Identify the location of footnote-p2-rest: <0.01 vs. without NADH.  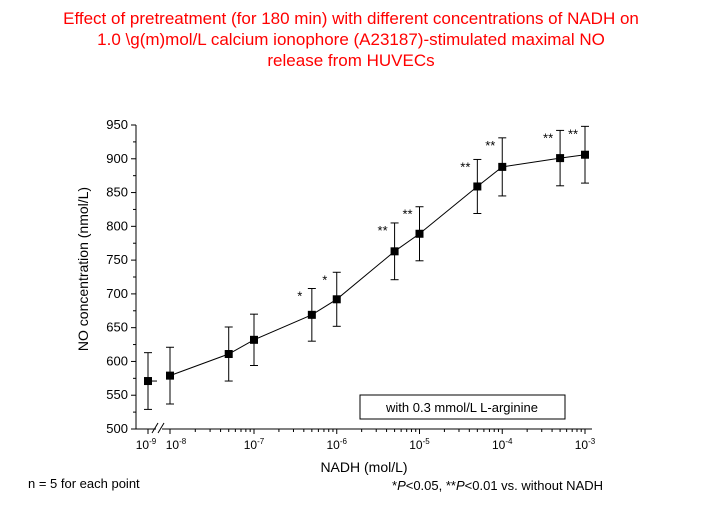
(534, 485).